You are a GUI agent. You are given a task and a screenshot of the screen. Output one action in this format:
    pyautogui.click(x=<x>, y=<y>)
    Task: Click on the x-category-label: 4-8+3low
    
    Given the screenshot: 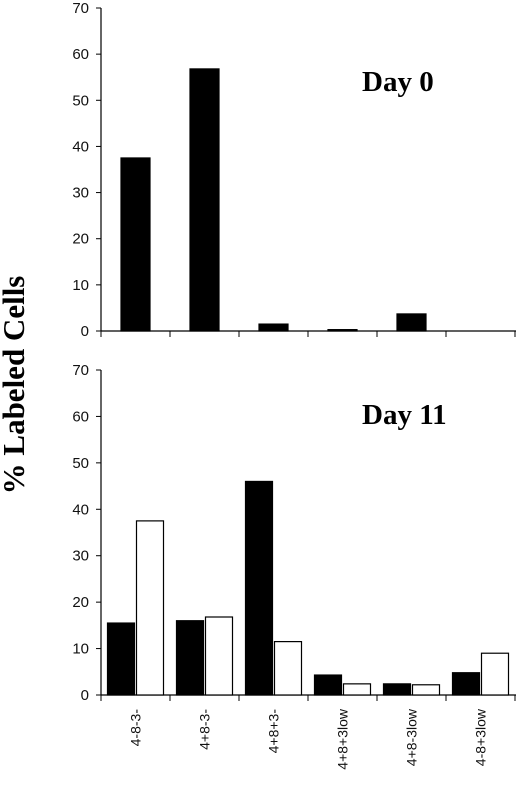 What is the action you would take?
    pyautogui.click(x=481, y=737)
    